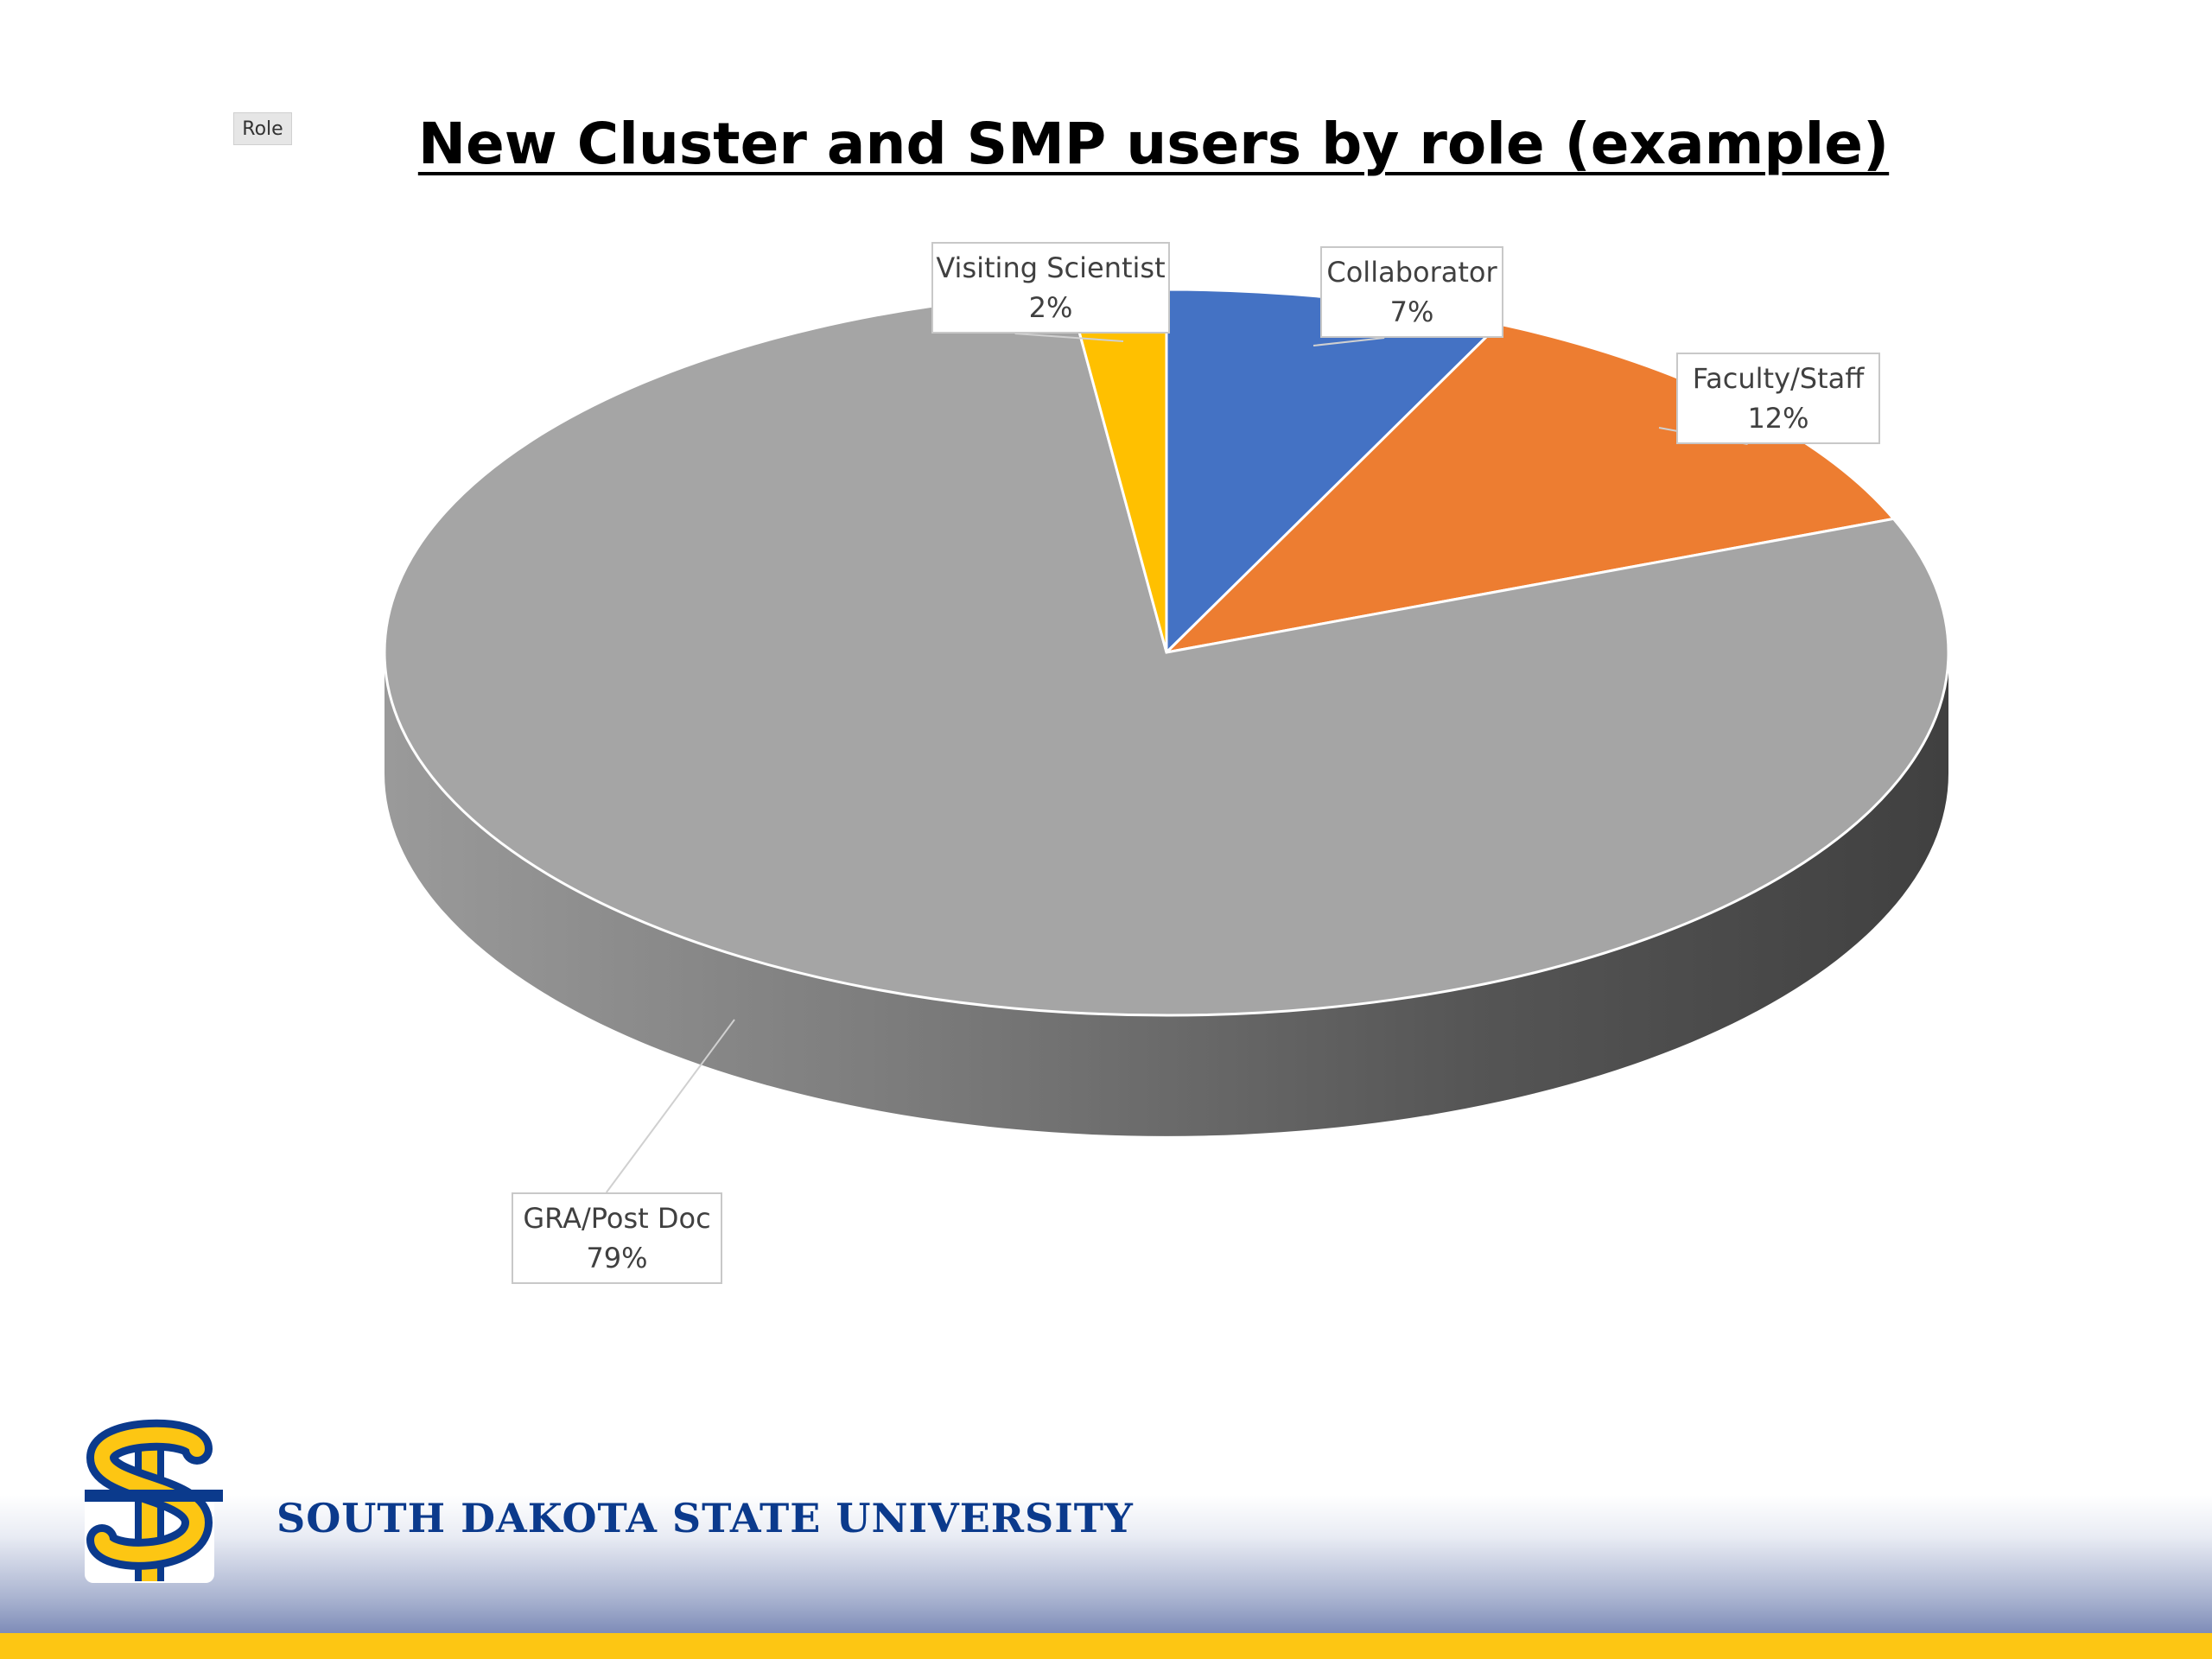 The width and height of the screenshot is (2212, 1659). I want to click on data-label-name: GRA/Post Doc, so click(617, 1218).